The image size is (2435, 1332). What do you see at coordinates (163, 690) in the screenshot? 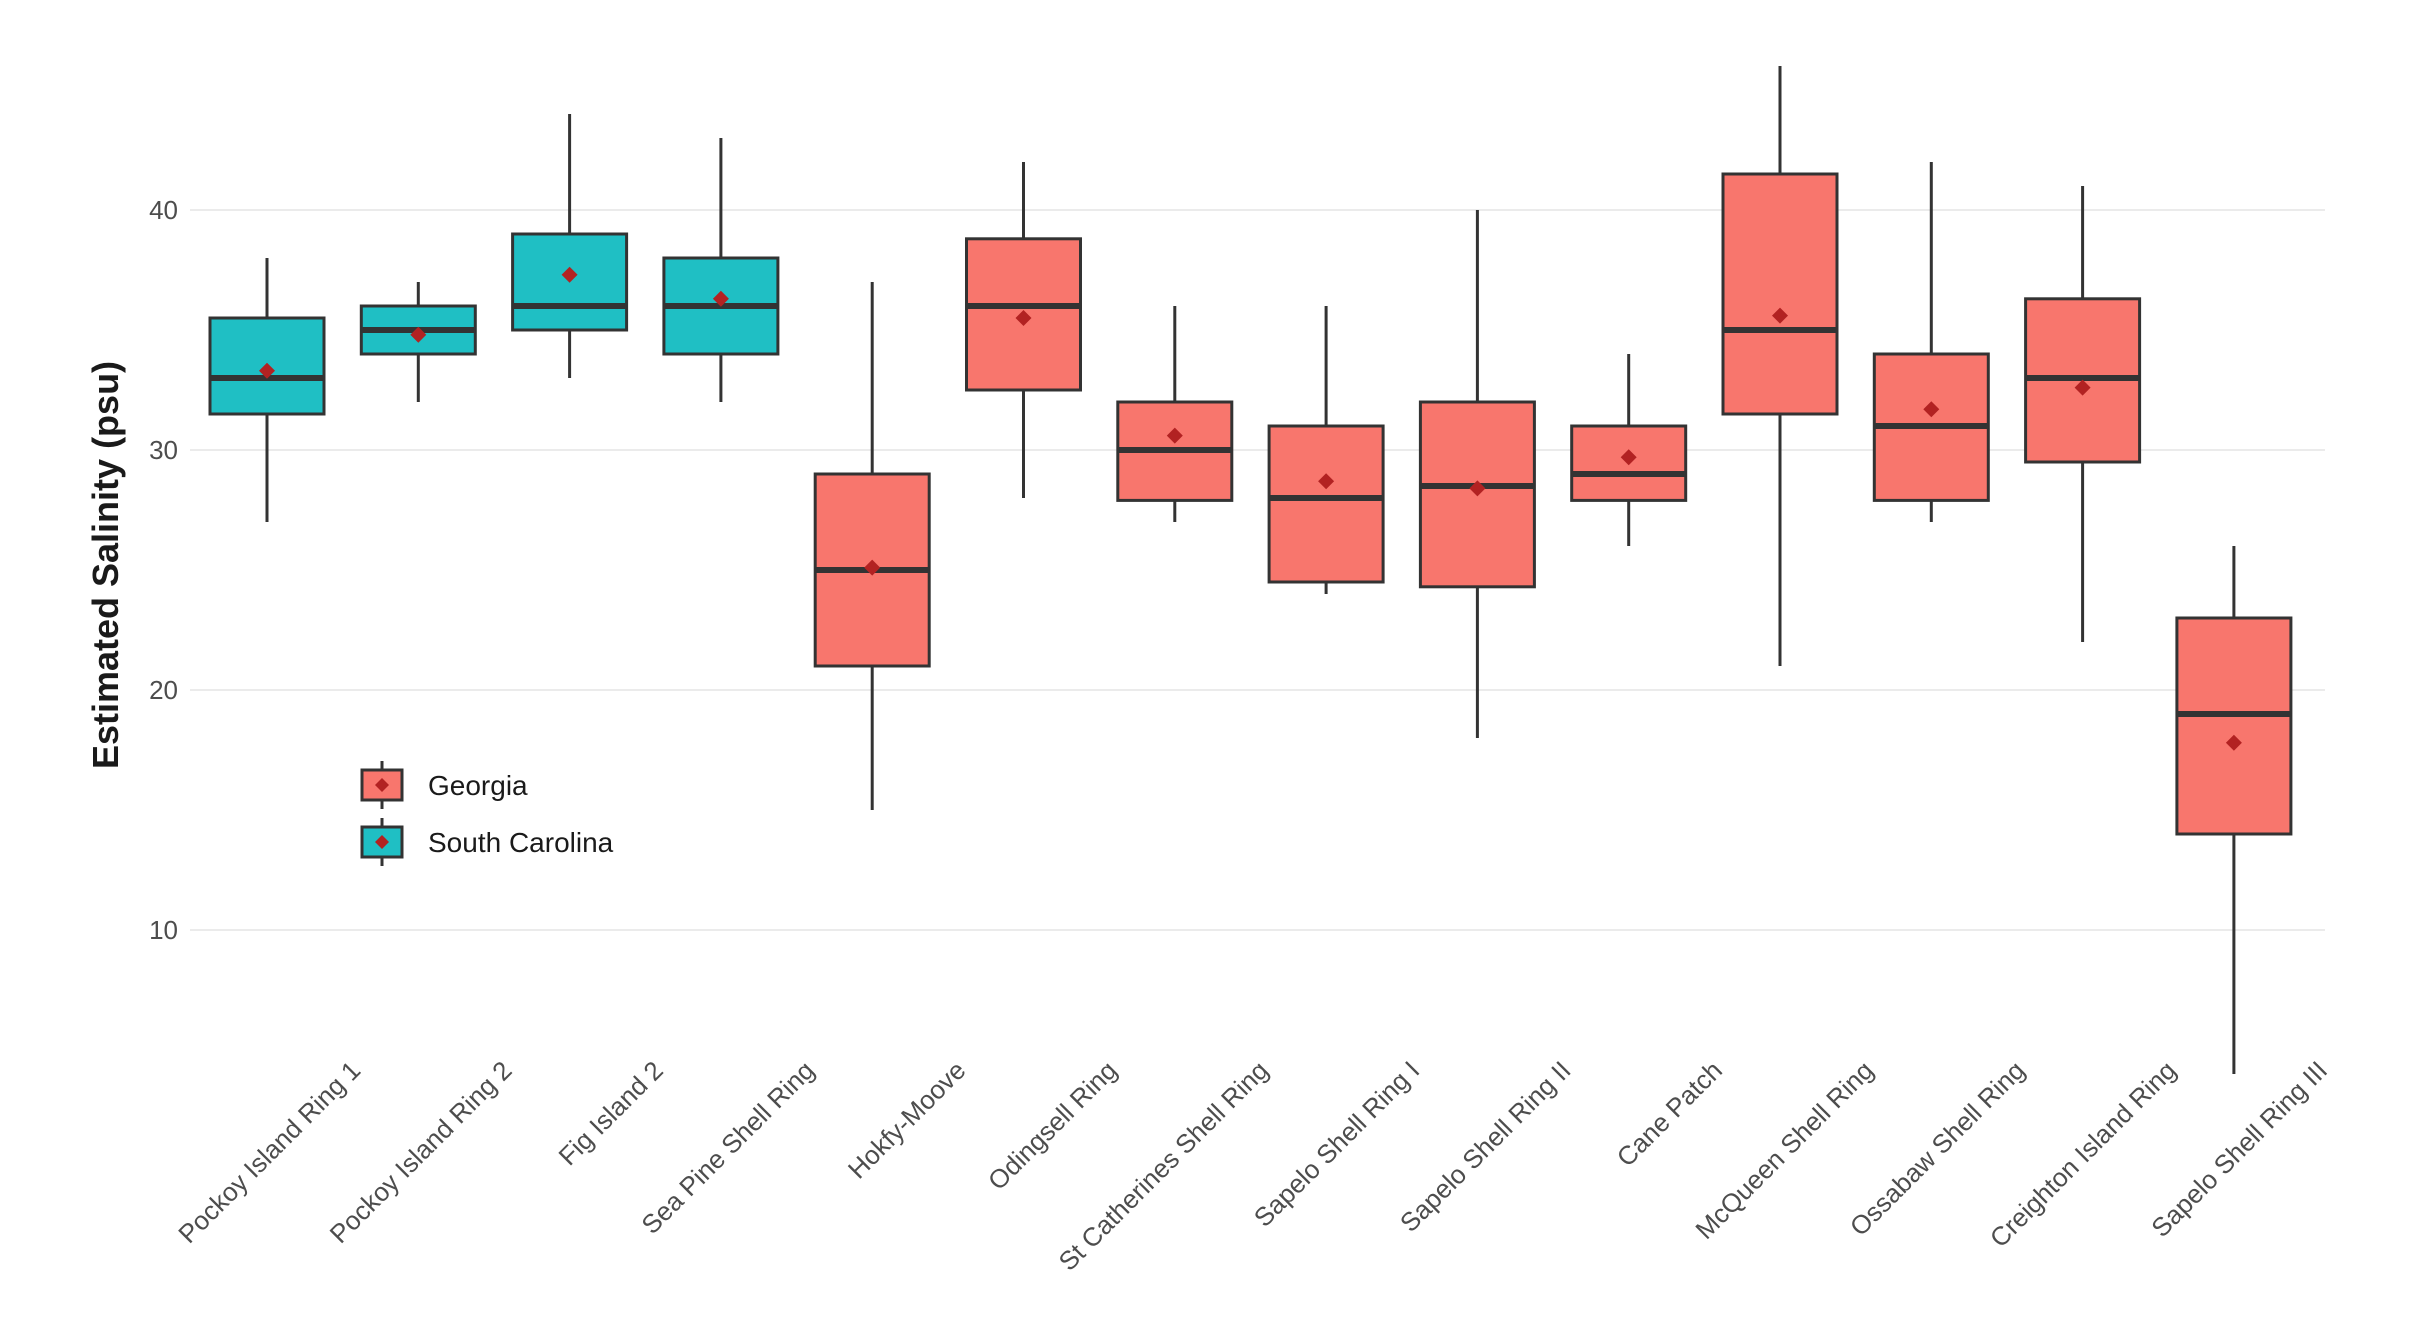
I see `y-tick-label: 20` at bounding box center [163, 690].